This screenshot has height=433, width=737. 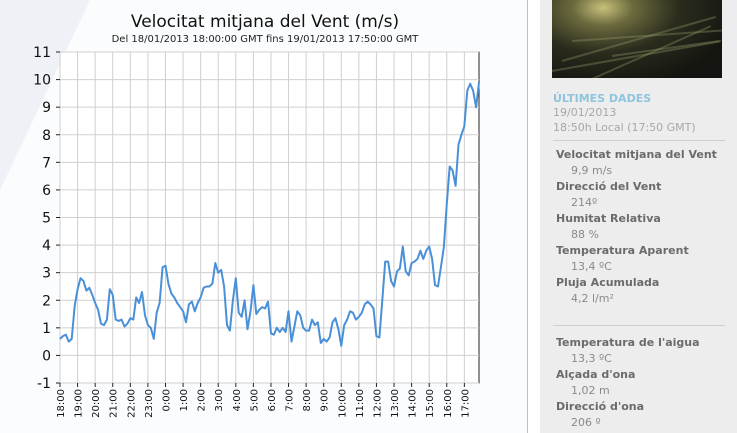 What do you see at coordinates (591, 358) in the screenshot?
I see `reading-value: 13,3 ºC` at bounding box center [591, 358].